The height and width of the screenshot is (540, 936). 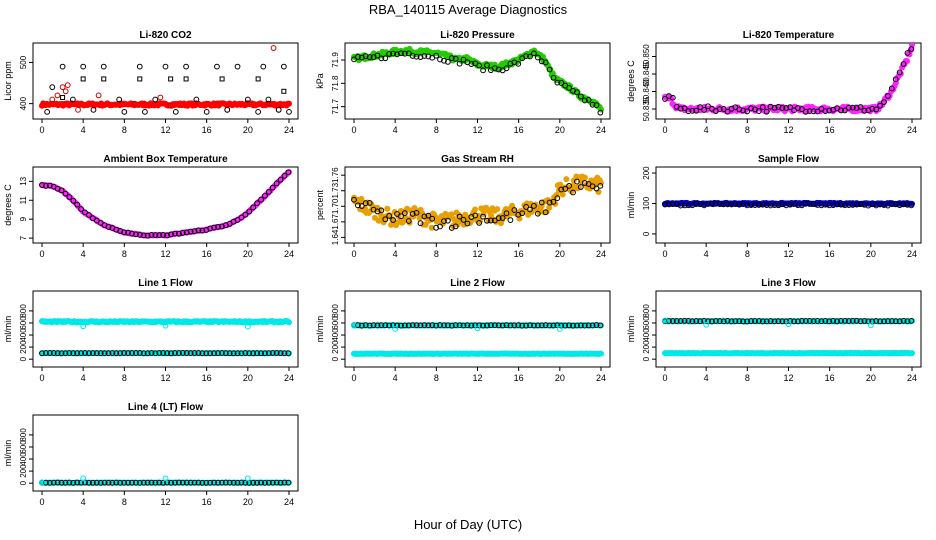 What do you see at coordinates (477, 205) in the screenshot?
I see `plot-frame` at bounding box center [477, 205].